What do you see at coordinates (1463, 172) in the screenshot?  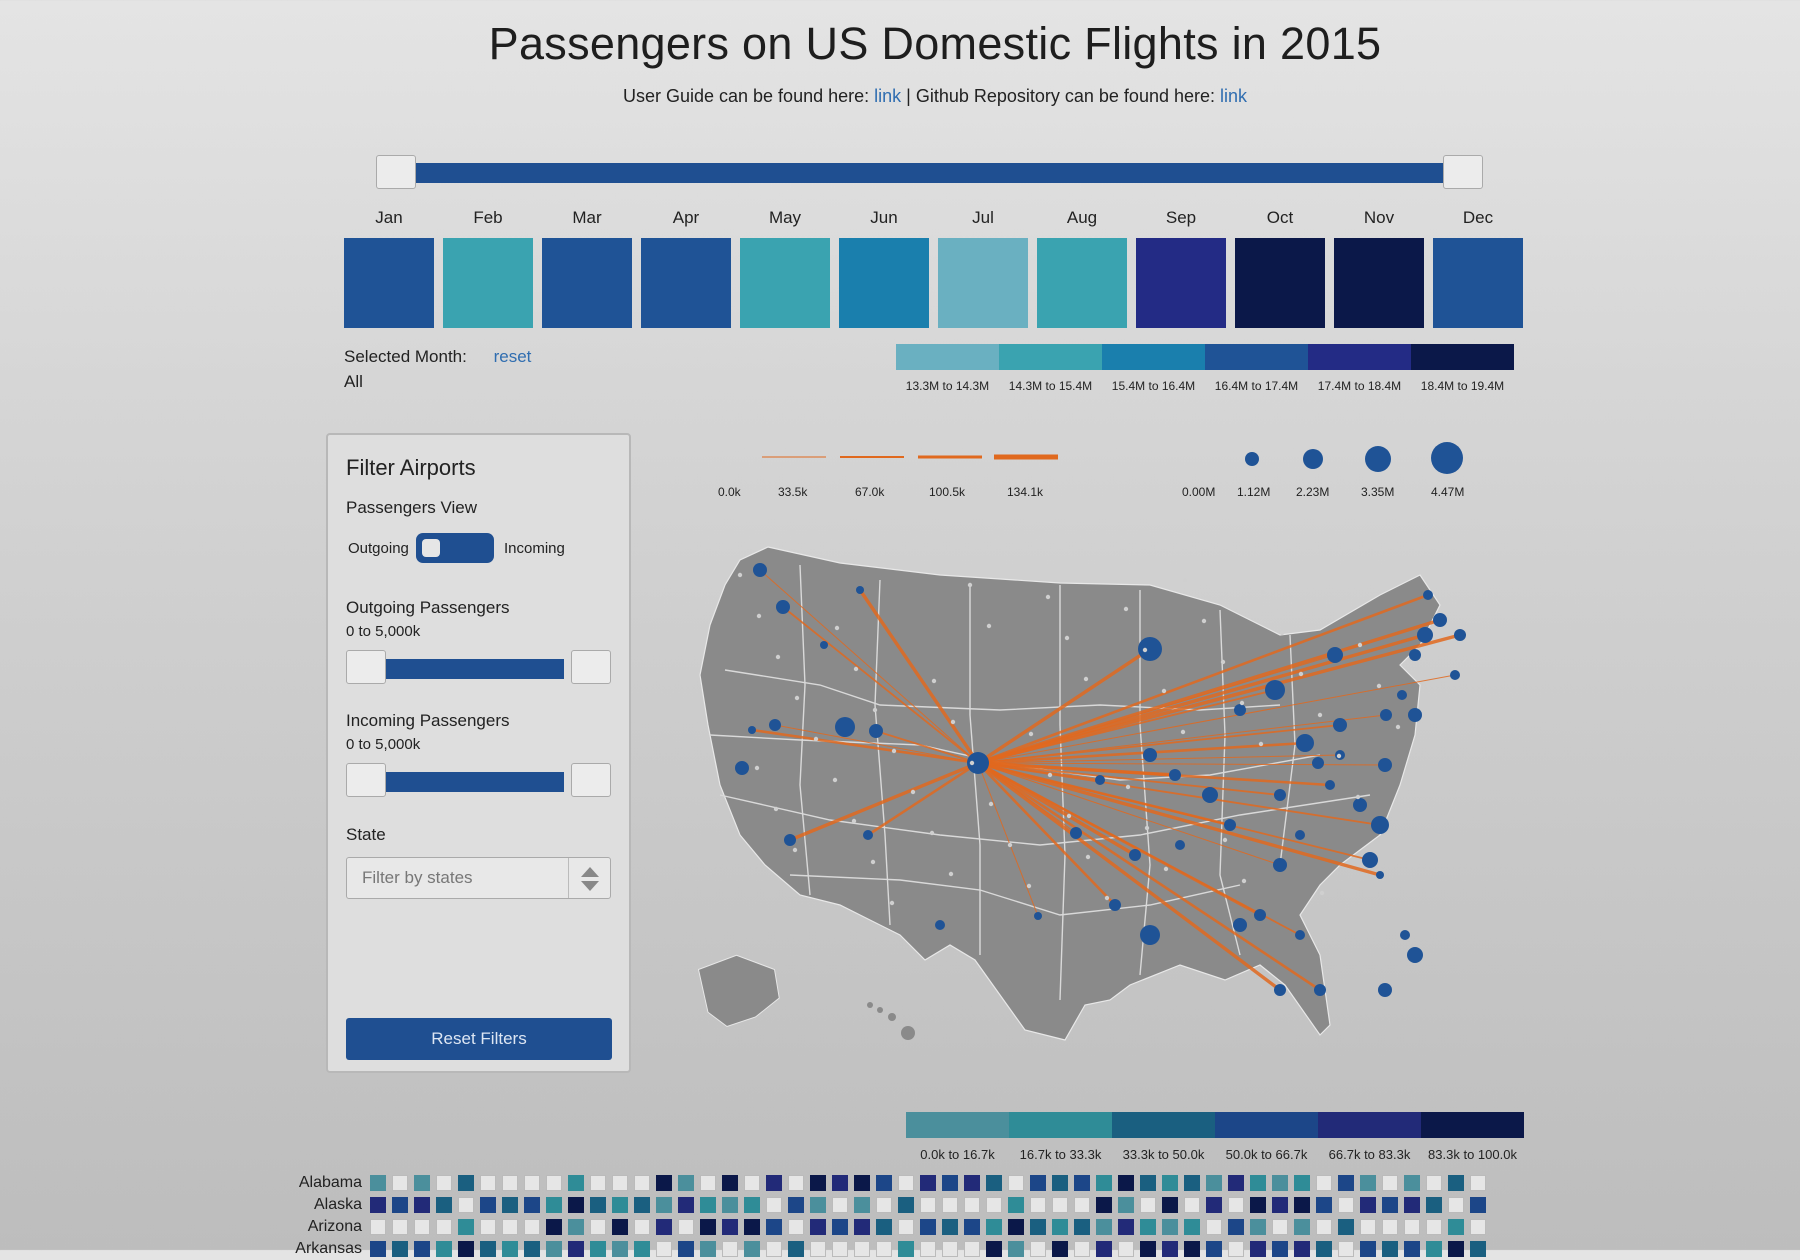 I see `month-slider-end-handle` at bounding box center [1463, 172].